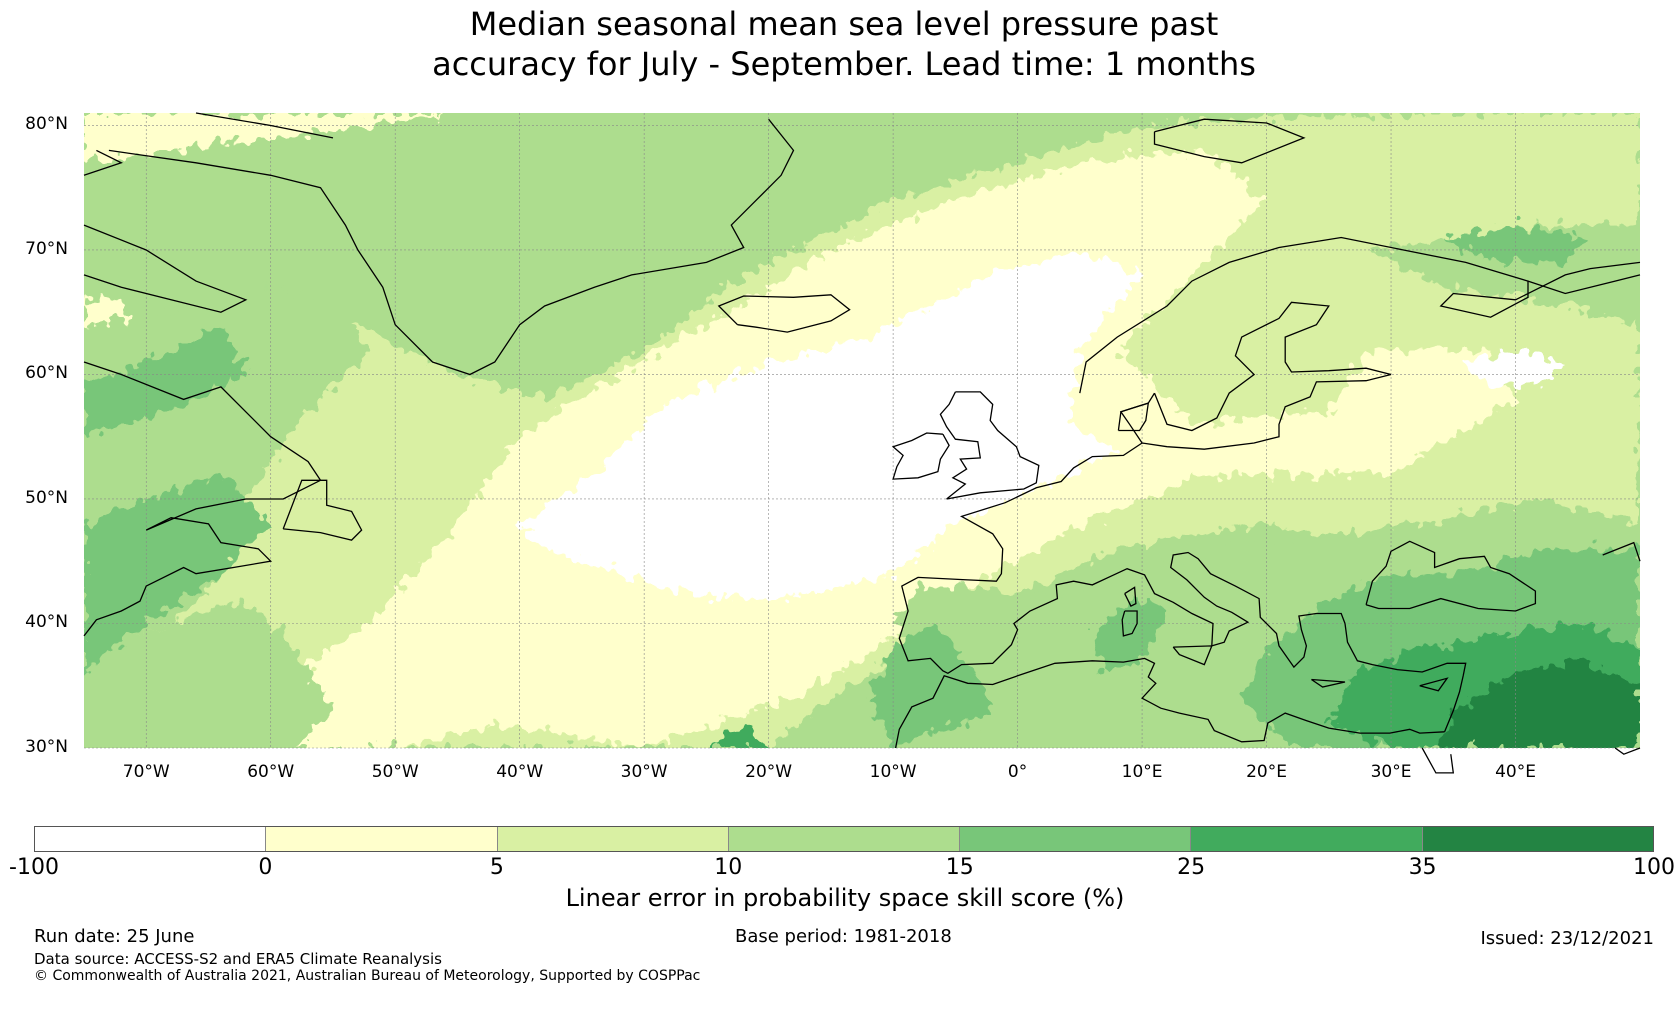  I want to click on iceland-coast, so click(784, 313).